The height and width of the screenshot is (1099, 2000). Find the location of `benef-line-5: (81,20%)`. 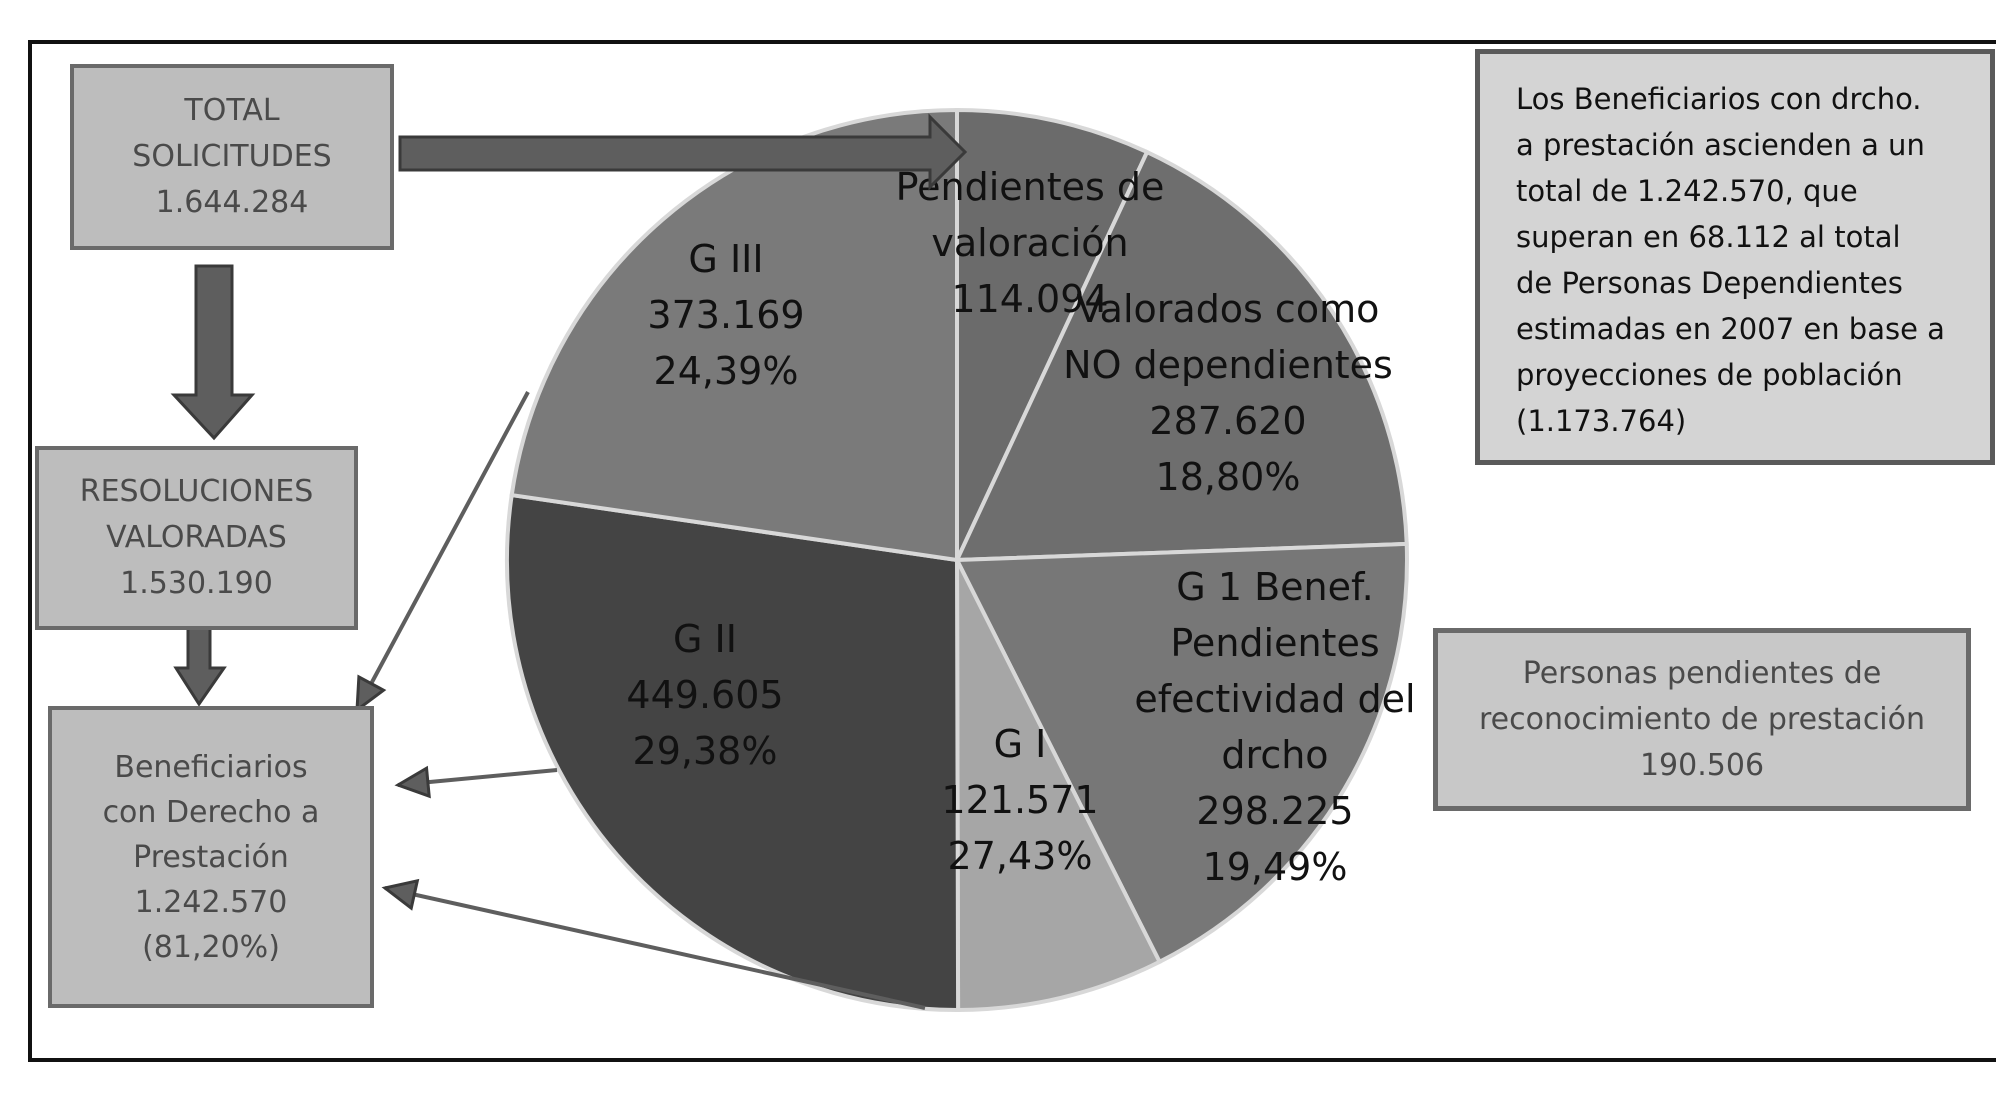

benef-line-5: (81,20%) is located at coordinates (211, 947).